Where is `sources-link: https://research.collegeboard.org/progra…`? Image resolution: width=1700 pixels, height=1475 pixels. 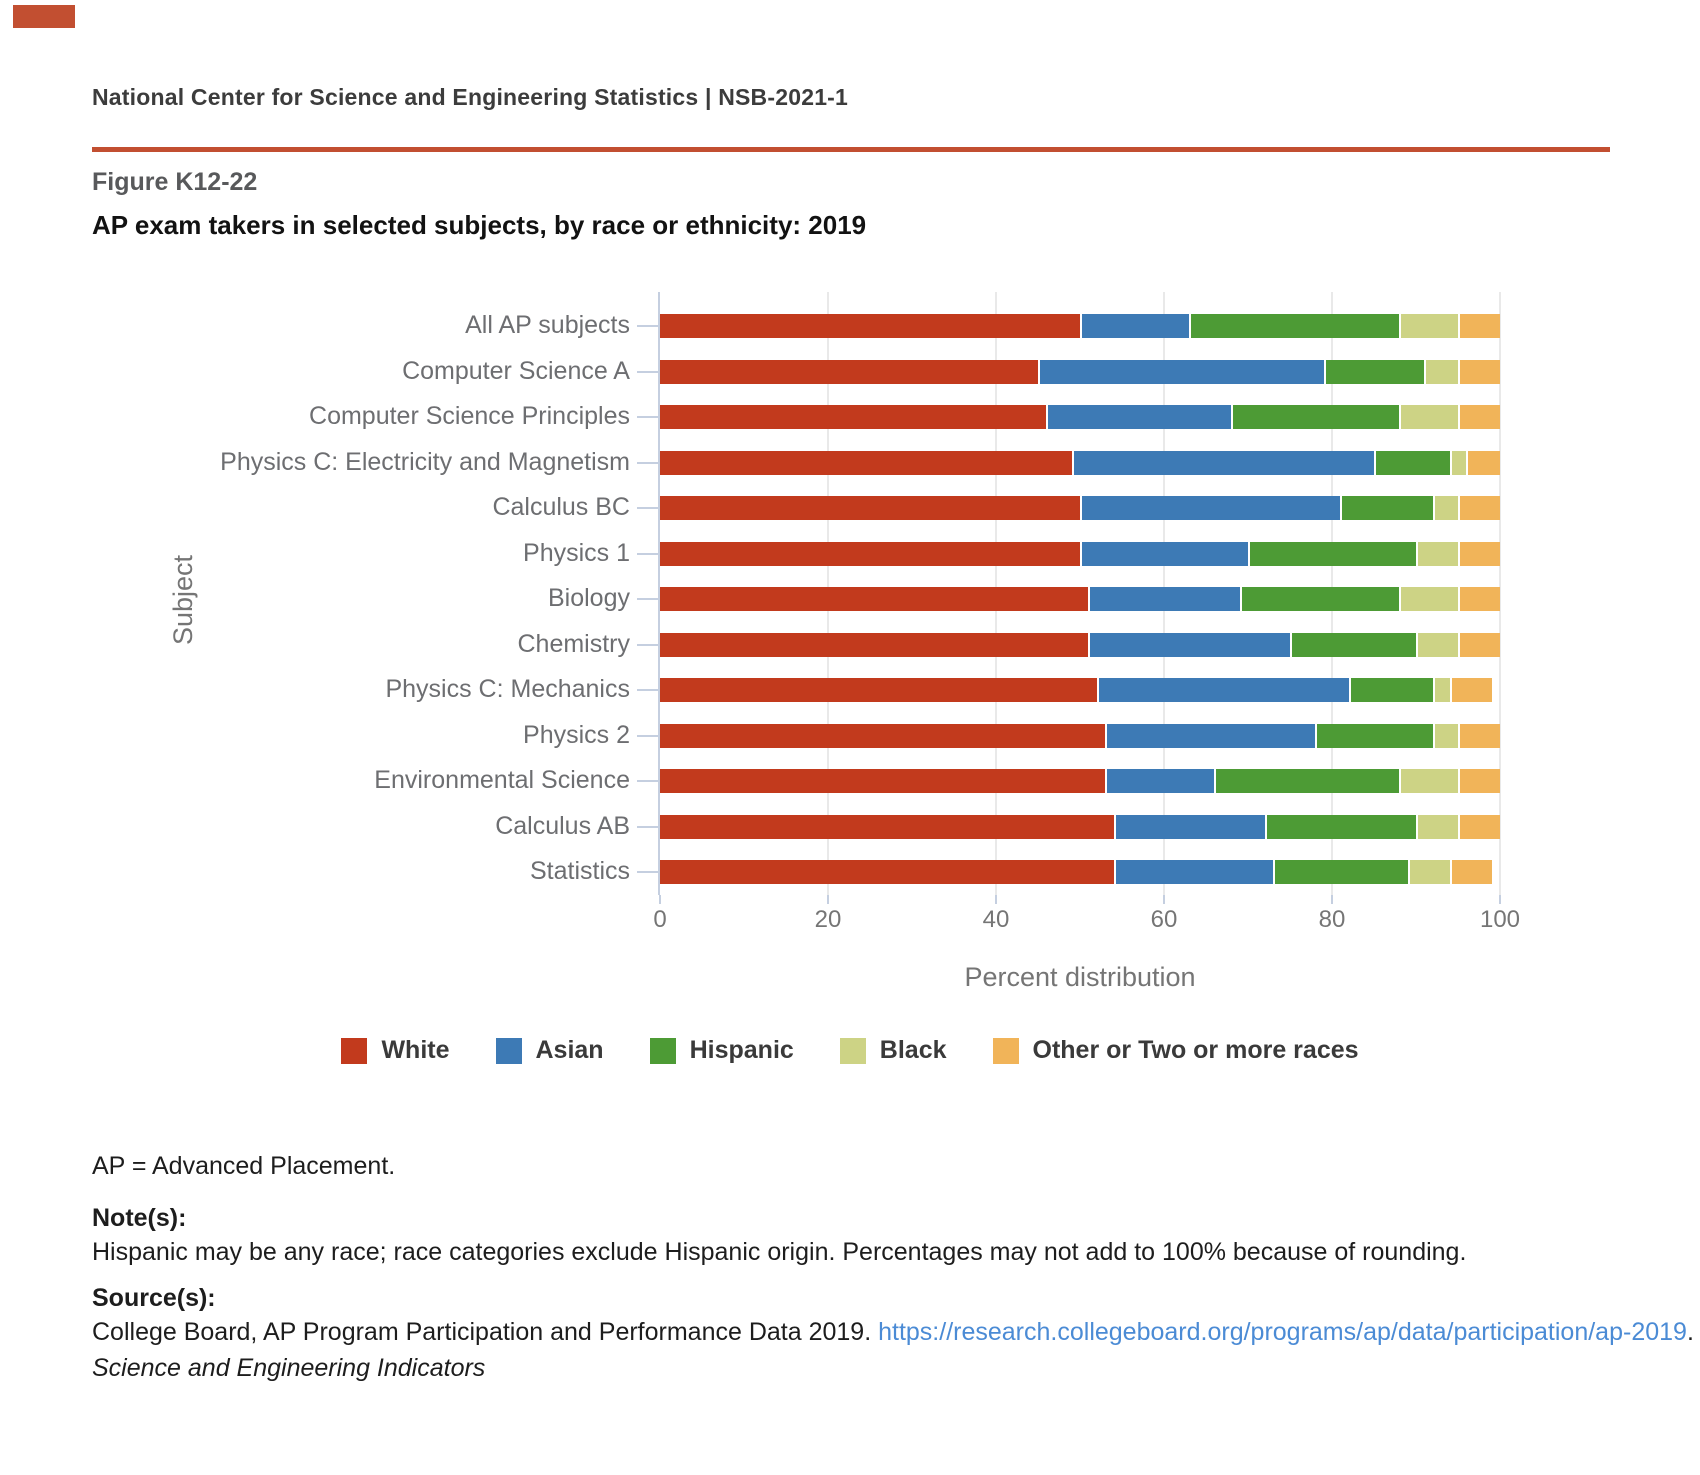
sources-link: https://research.collegeboard.org/progra… is located at coordinates (1282, 1332).